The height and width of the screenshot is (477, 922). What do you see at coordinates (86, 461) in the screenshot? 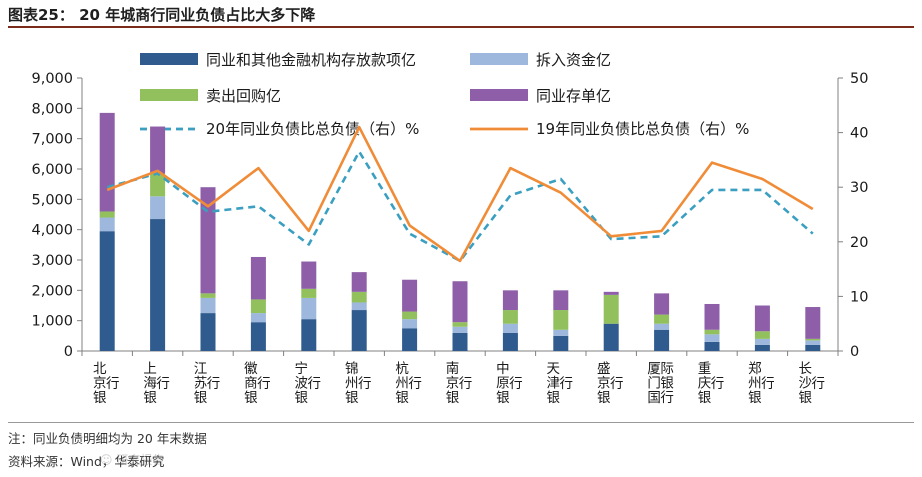
I see `source-line: 资料来源：Wind，华泰研究` at bounding box center [86, 461].